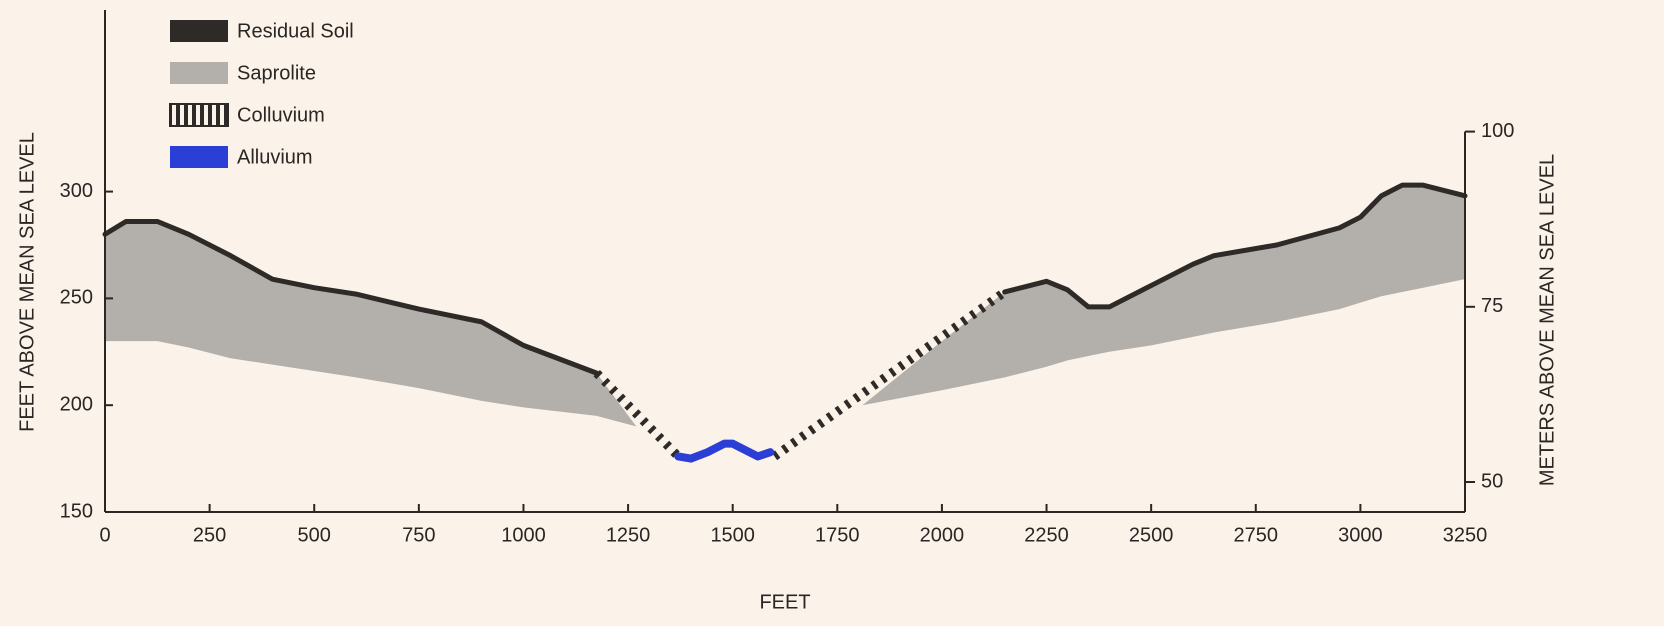 The height and width of the screenshot is (626, 1664). What do you see at coordinates (1492, 306) in the screenshot?
I see `y2-tick-label: 75` at bounding box center [1492, 306].